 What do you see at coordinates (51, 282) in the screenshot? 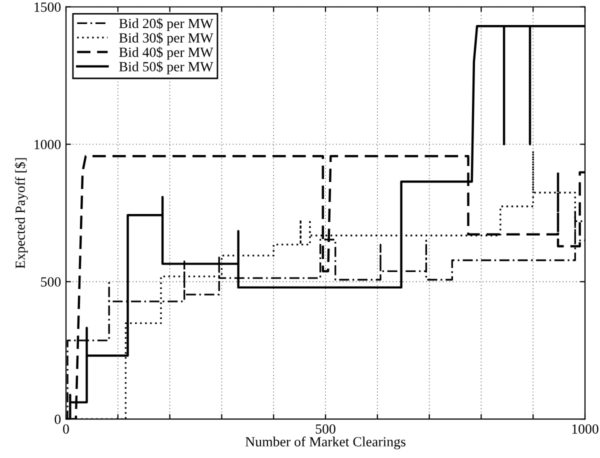
I see `y-tick-label: 500` at bounding box center [51, 282].